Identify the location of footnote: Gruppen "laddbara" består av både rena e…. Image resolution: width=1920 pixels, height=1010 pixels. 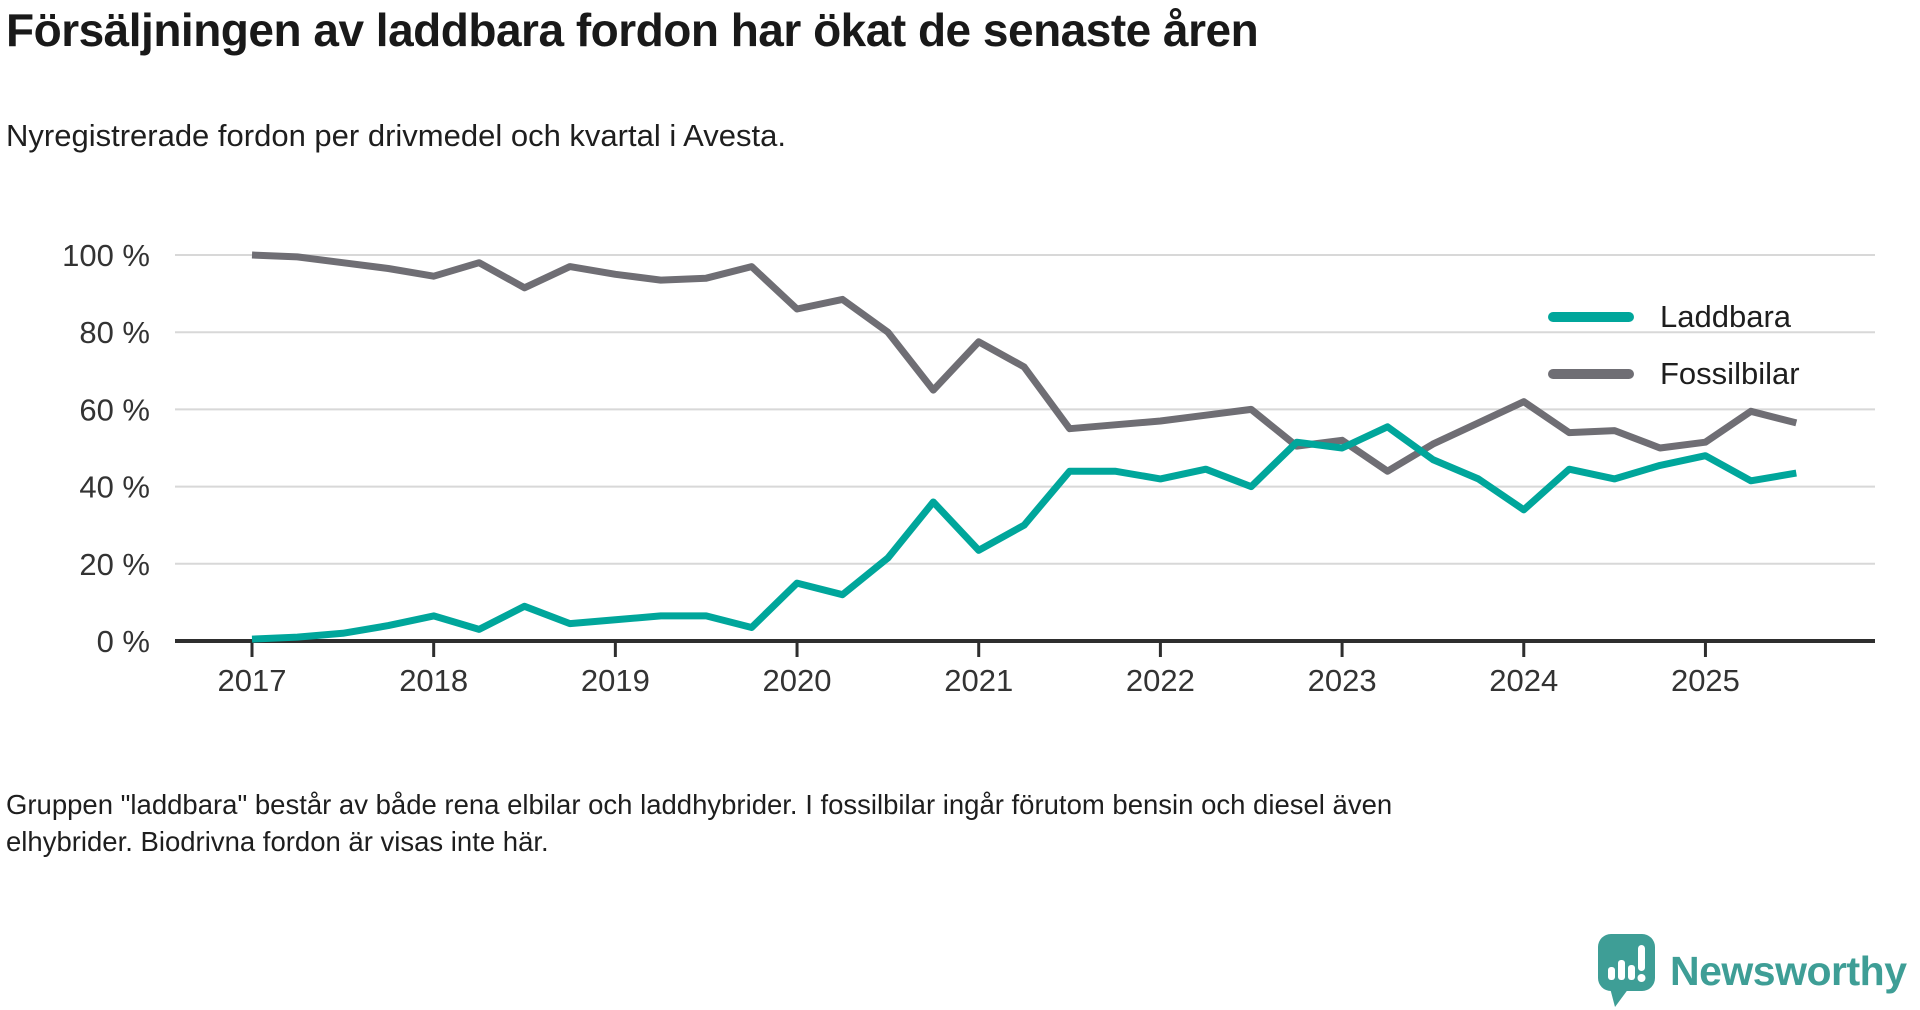
(786, 823).